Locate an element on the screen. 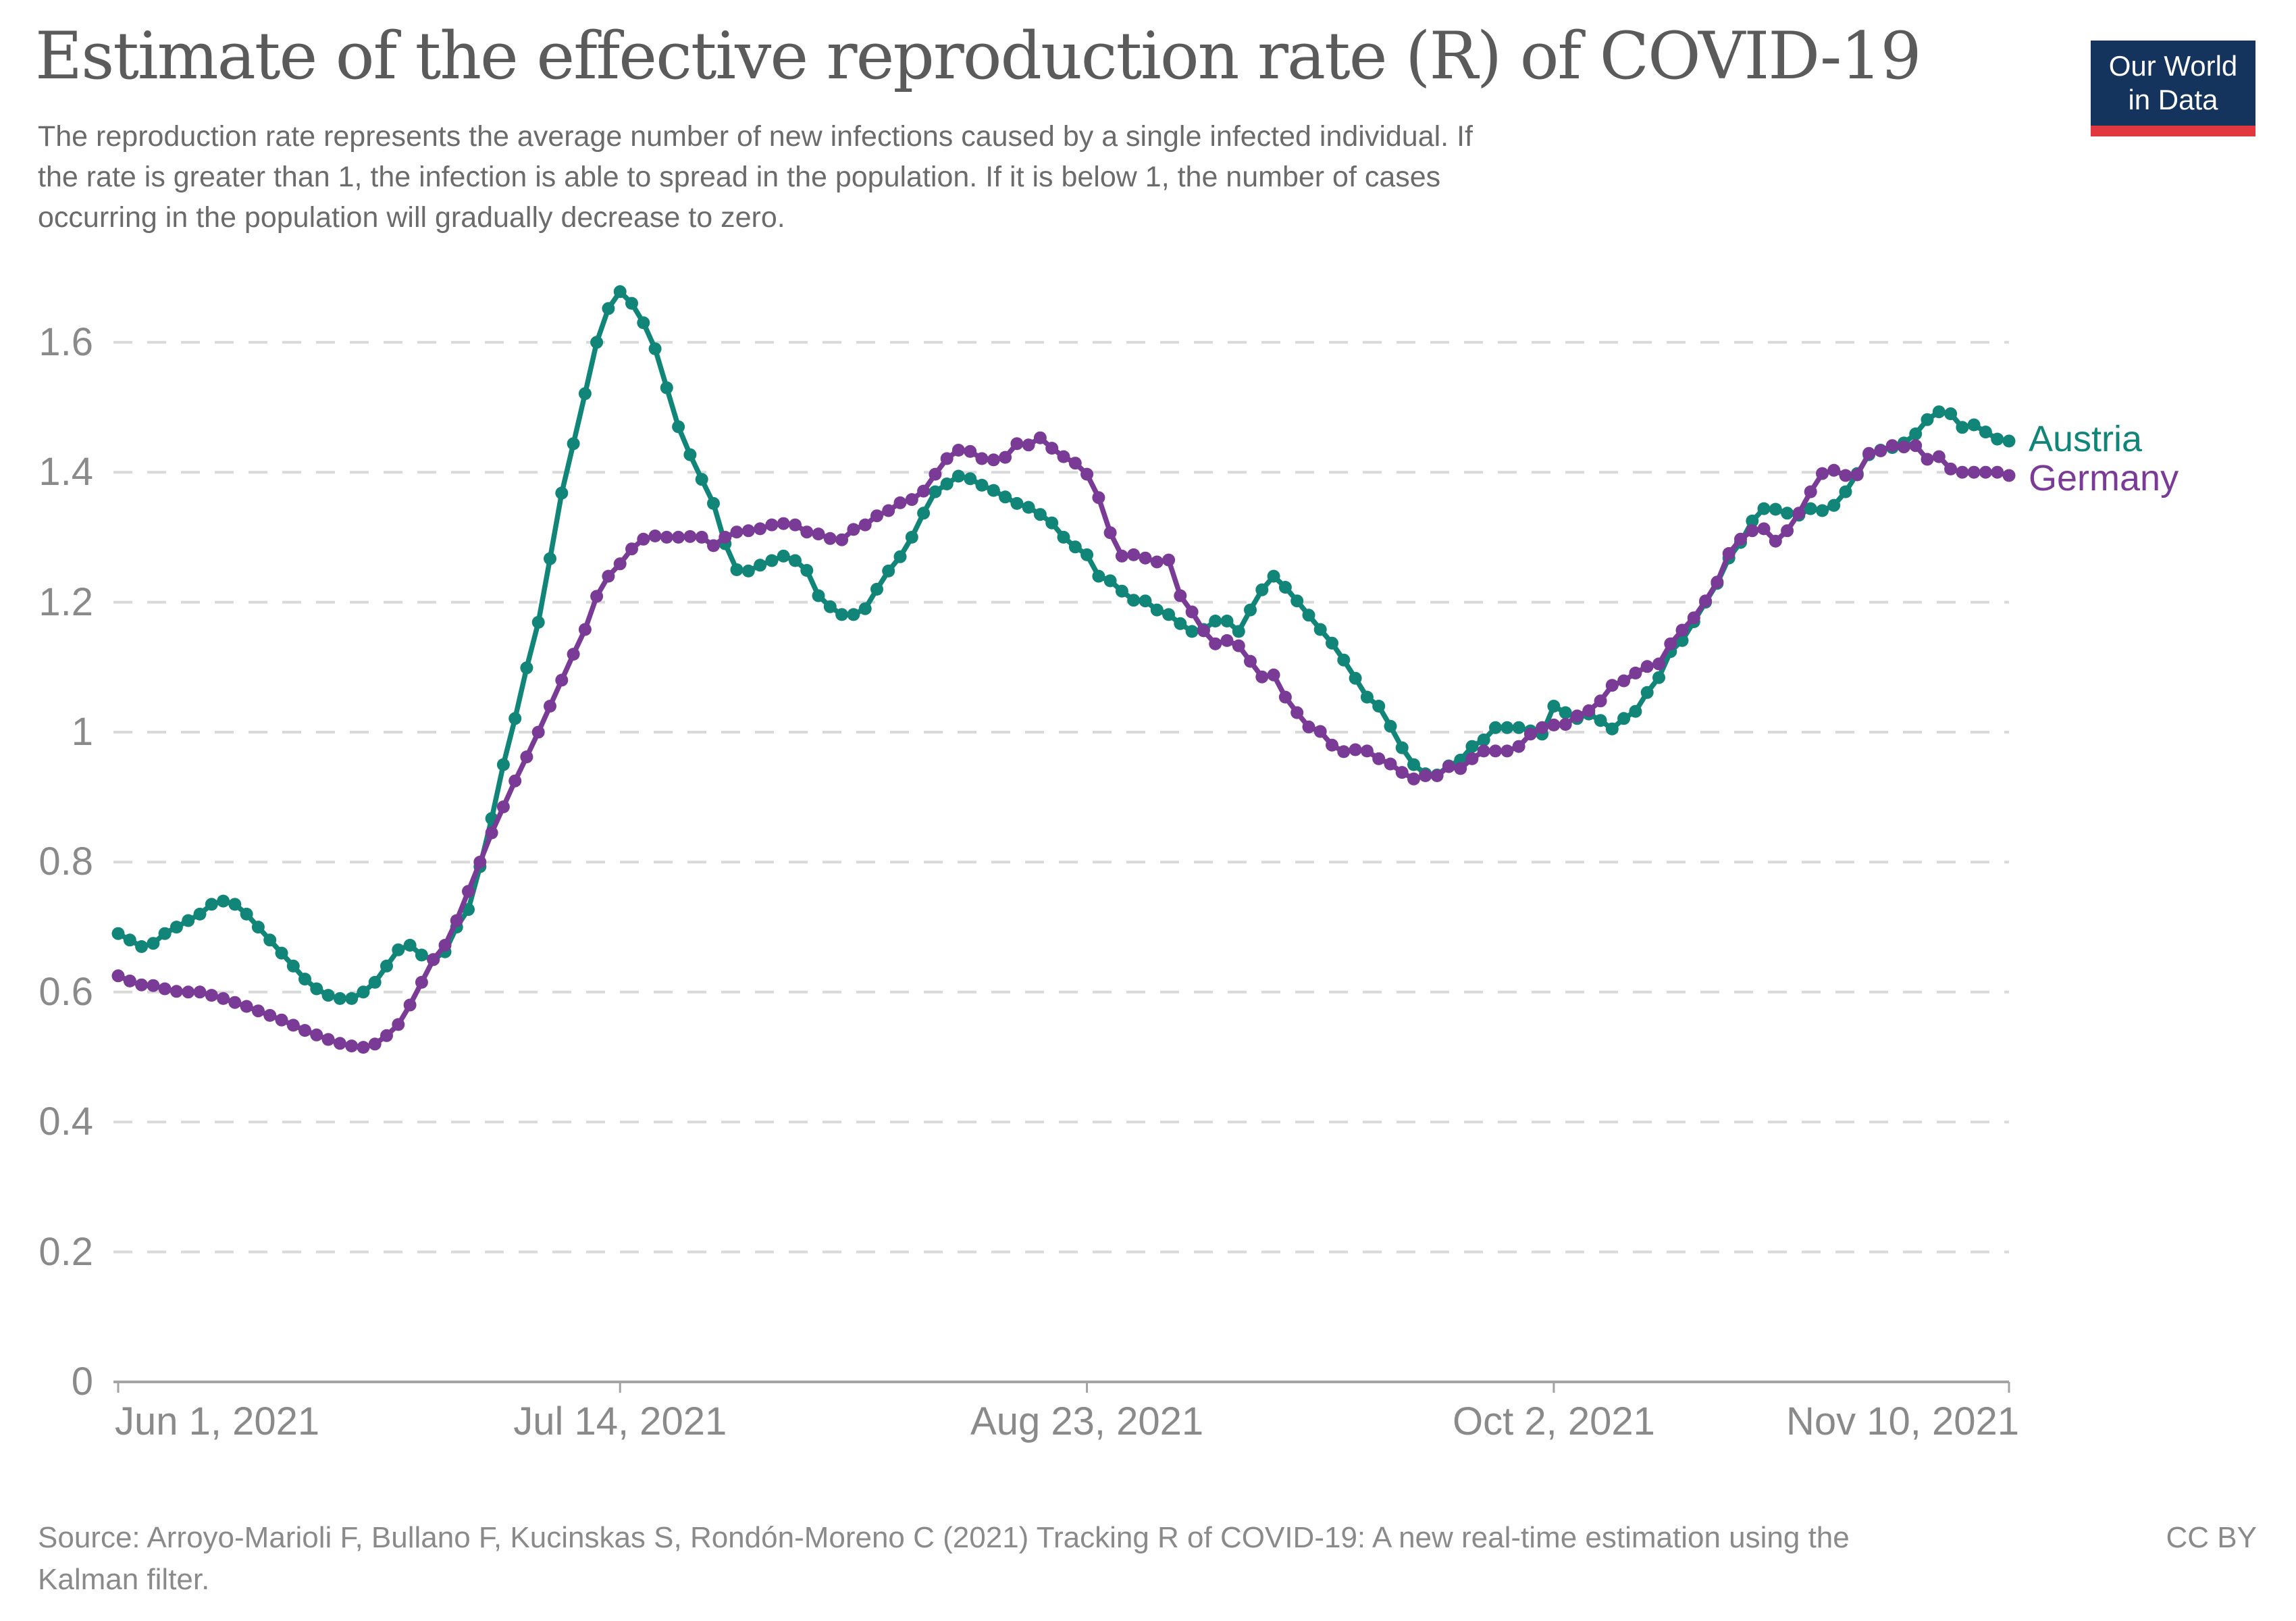 The image size is (2296, 1621). legend-label-austria: Austria is located at coordinates (2086, 439).